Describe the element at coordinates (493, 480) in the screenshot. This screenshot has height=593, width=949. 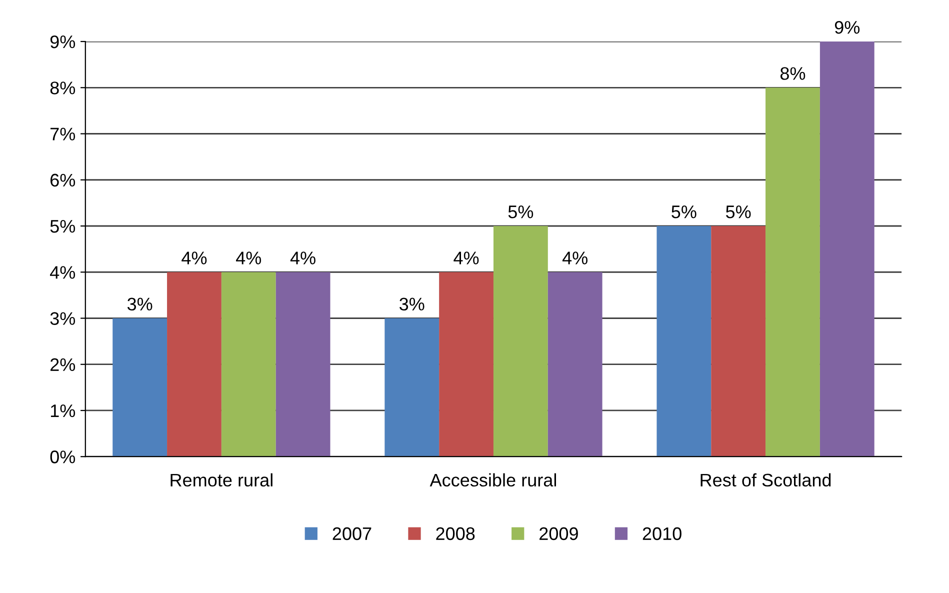
I see `x-tick-label: Accessible rural` at that location.